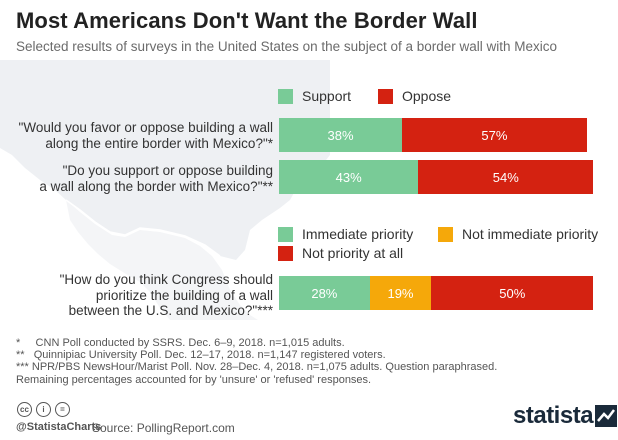 The height and width of the screenshot is (440, 618). I want to click on question-3-line-1: "How do you think Congress should, so click(166, 279).